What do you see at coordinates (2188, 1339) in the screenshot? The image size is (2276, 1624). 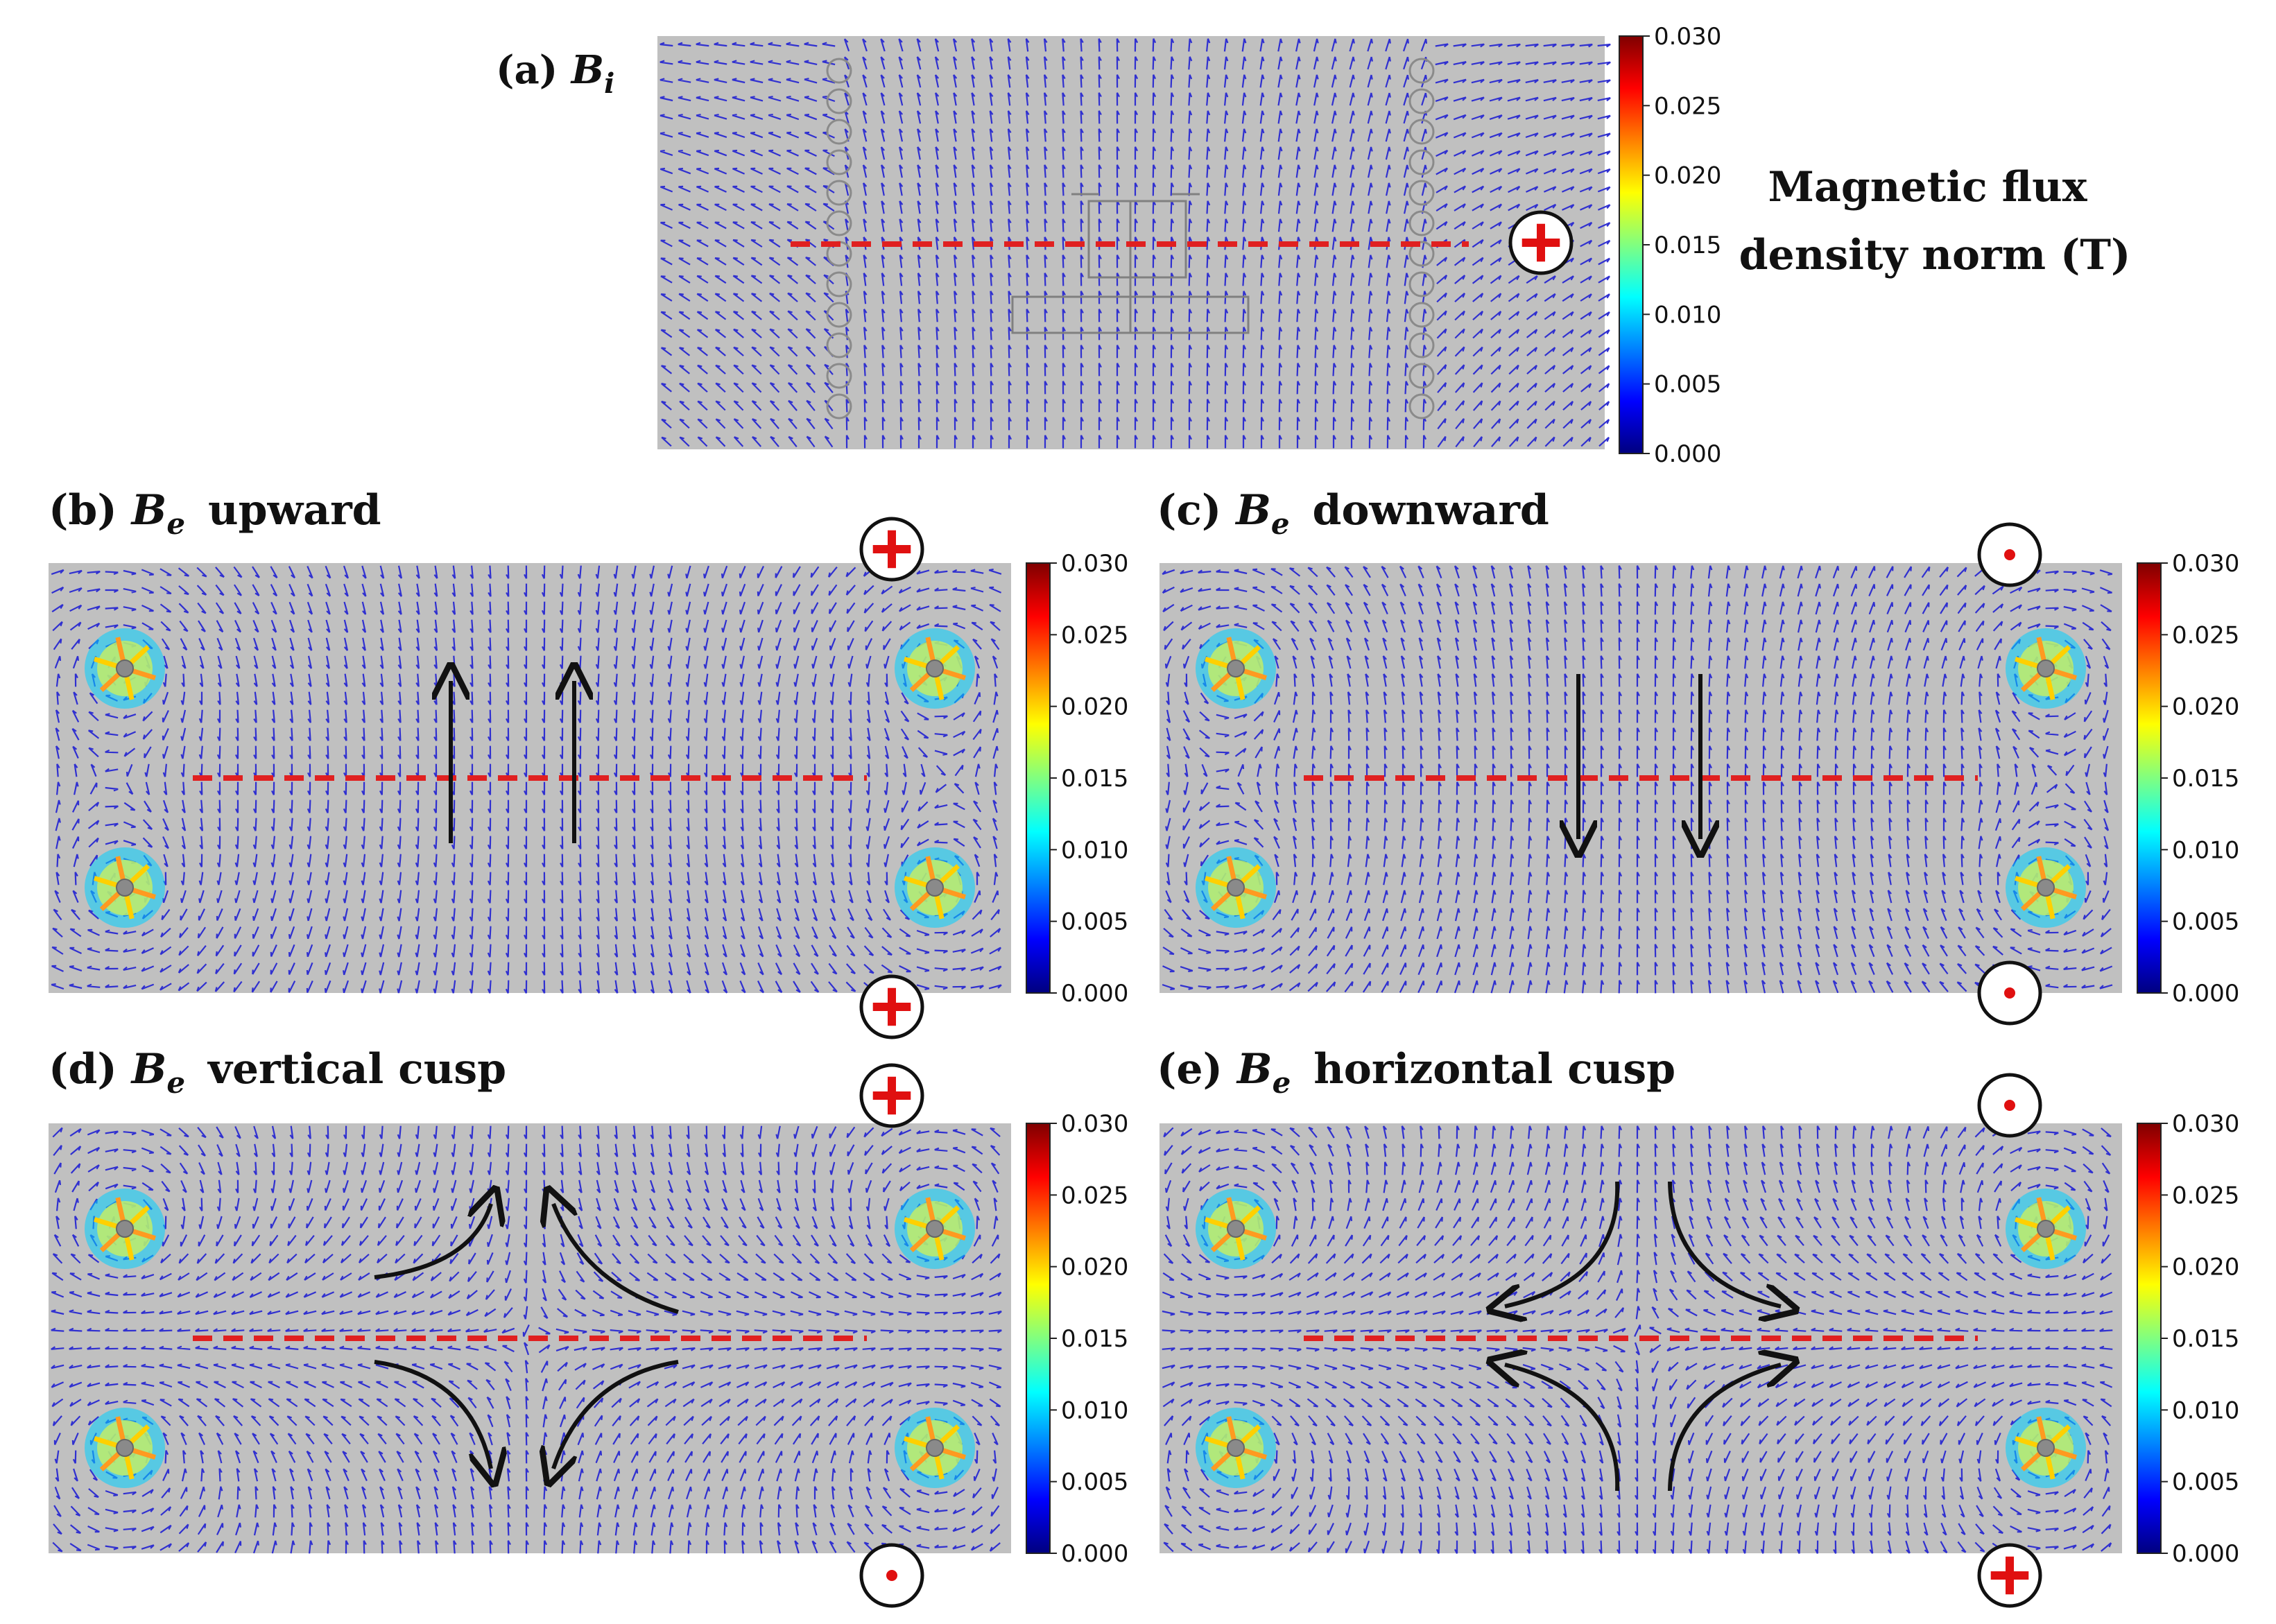 I see `panel-e-colorbar: 0.030 0.025 0.020 0.015 0.010 0.005 0.000` at bounding box center [2188, 1339].